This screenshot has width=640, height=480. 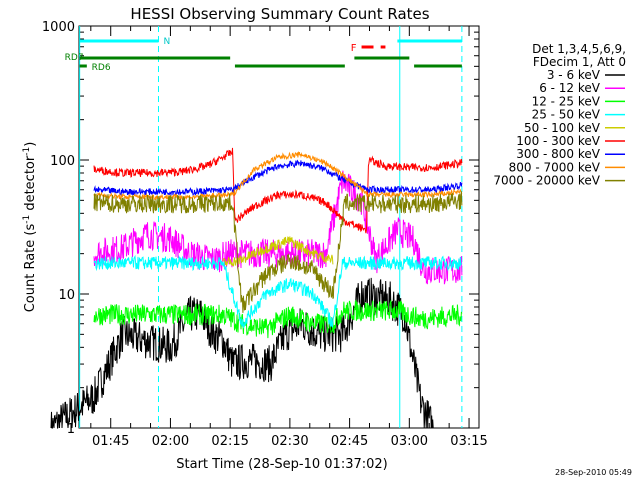 I want to click on legend-entry-label: 6 - 12 keV, so click(x=570, y=88).